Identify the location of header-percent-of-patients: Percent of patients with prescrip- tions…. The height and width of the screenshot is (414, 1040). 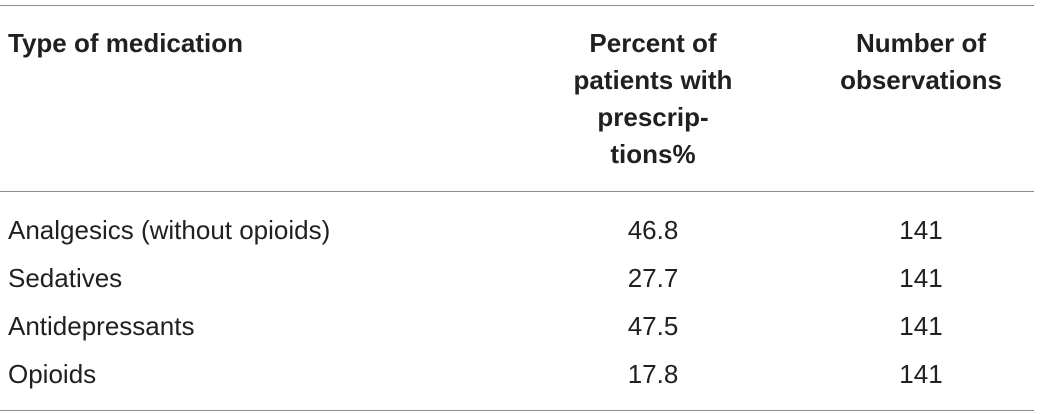
(653, 99).